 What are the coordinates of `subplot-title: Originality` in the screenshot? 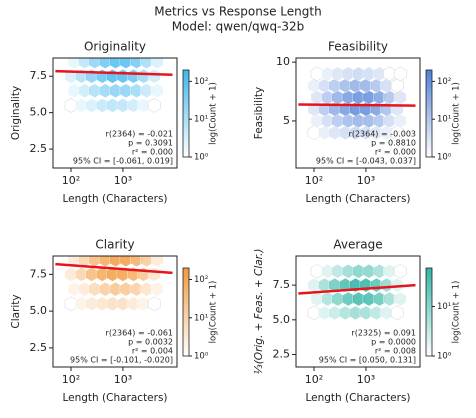 It's located at (115, 47).